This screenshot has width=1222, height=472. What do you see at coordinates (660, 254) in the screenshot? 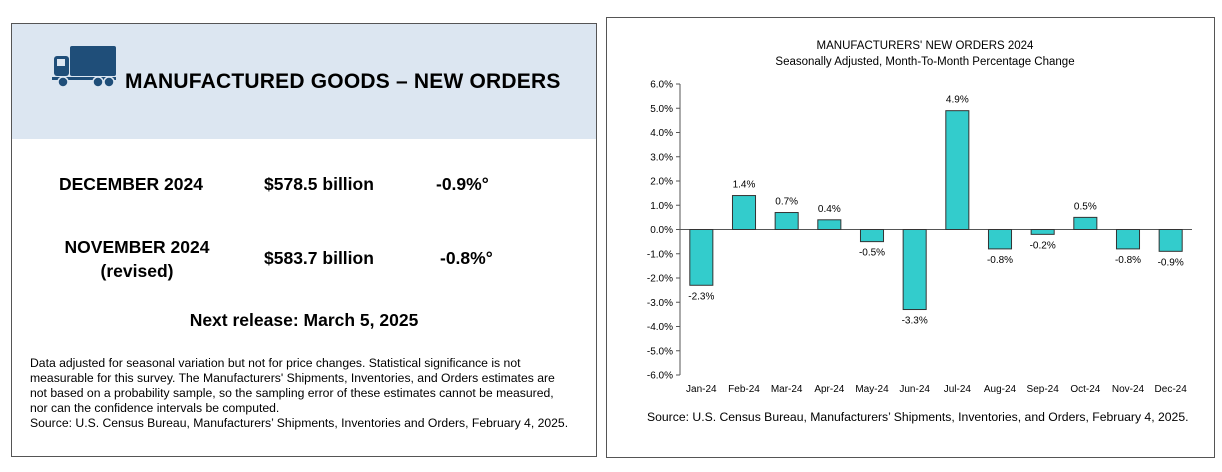
I see `y-tick-label: -1.0%` at bounding box center [660, 254].